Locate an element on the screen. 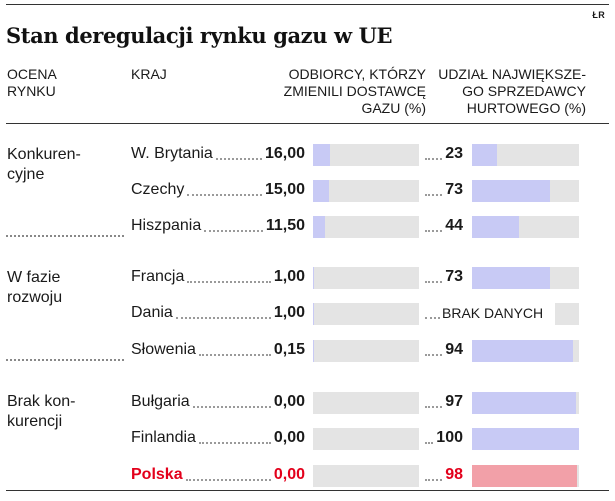  group-label-line: W fazie is located at coordinates (34, 277).